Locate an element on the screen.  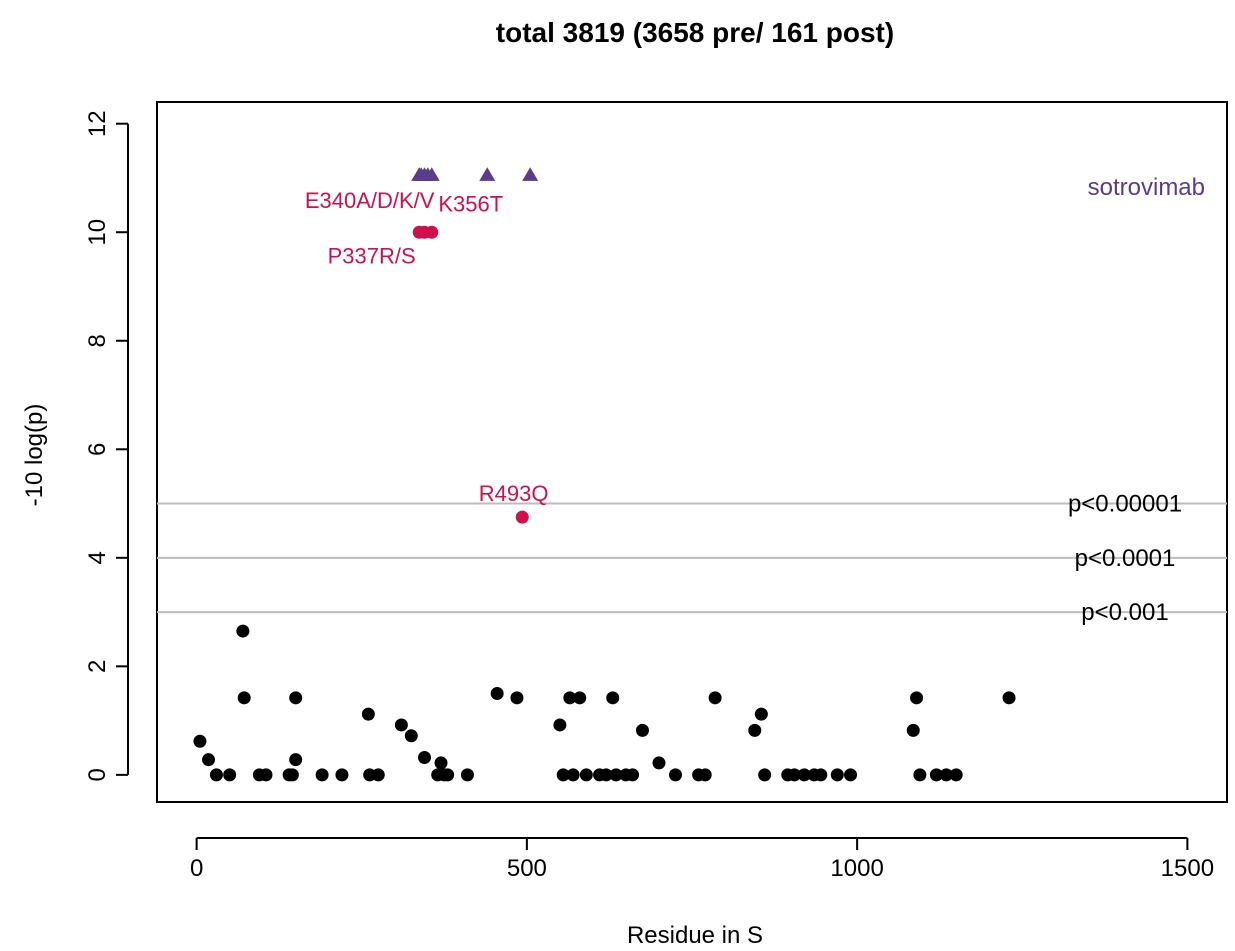
annotations: E340A/D/K/V K356T P337R/S R493Q is located at coordinates (427, 347).